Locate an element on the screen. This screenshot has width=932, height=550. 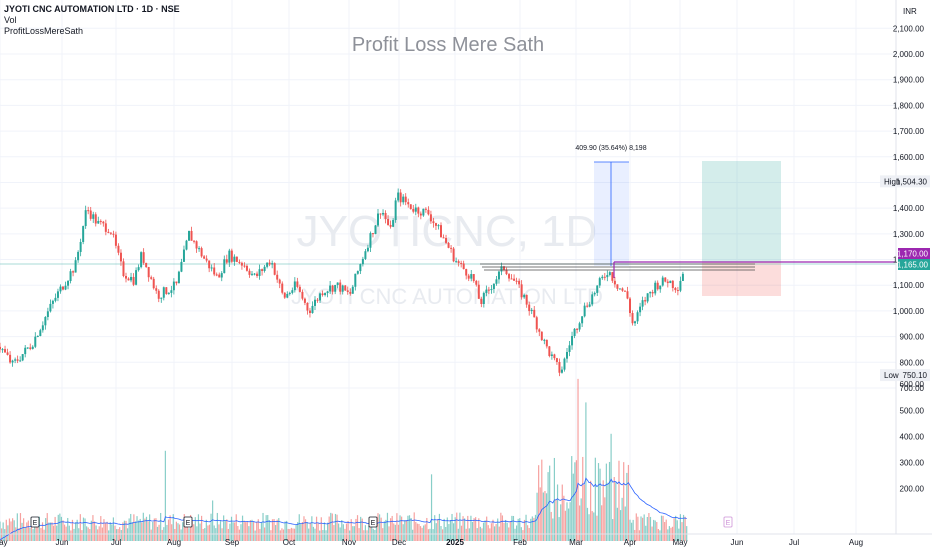
volume-tick-label: 200.00 is located at coordinates (912, 489).